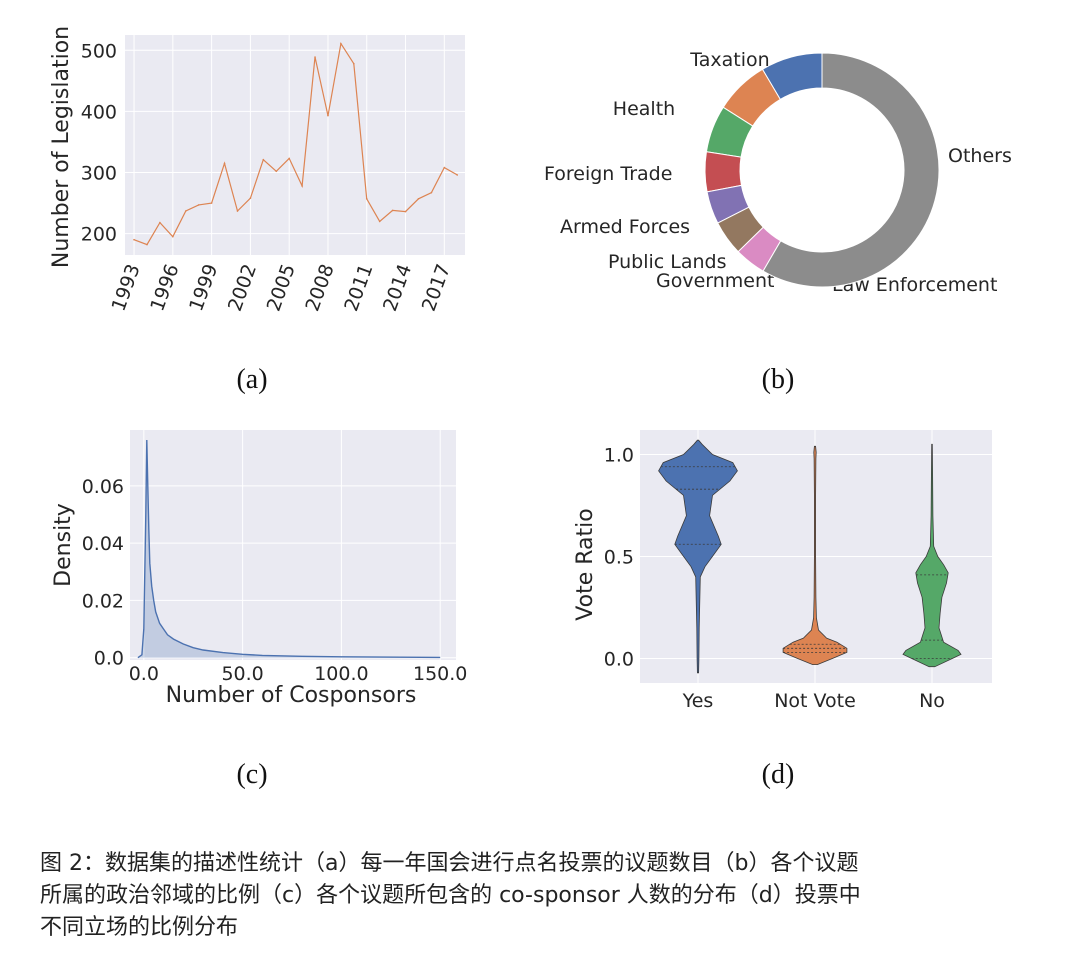  I want to click on x-tick-label: 50.0, so click(242, 674).